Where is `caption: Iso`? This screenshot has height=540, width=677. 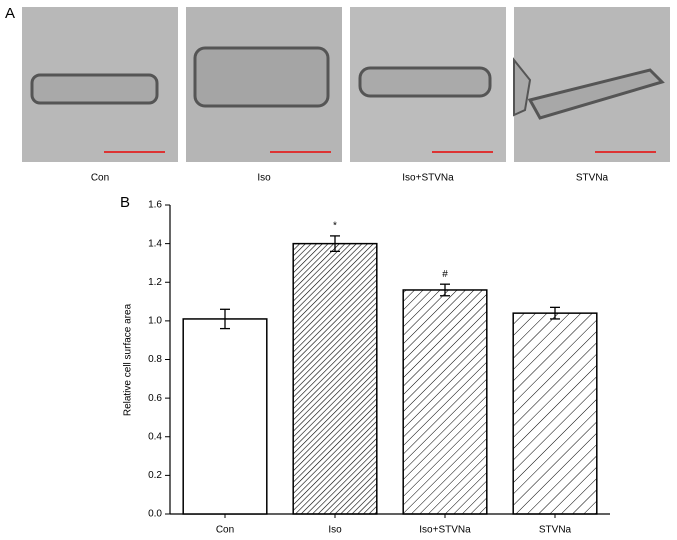 caption: Iso is located at coordinates (264, 178).